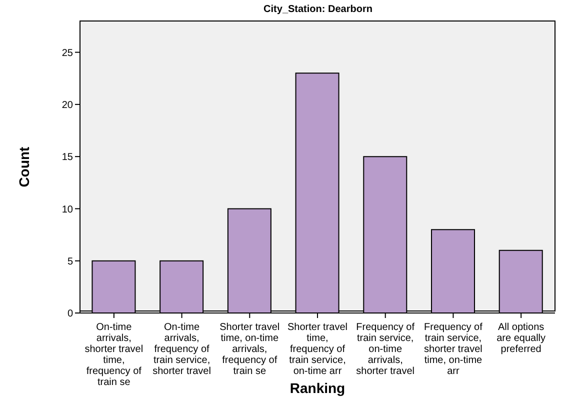 This screenshot has height=407, width=561. What do you see at coordinates (68, 53) in the screenshot?
I see `y-tick-label: 25` at bounding box center [68, 53].